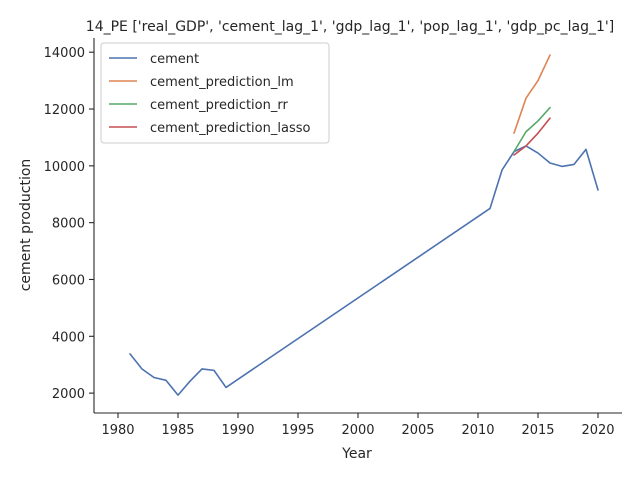 This screenshot has height=480, width=640. What do you see at coordinates (177, 430) in the screenshot?
I see `x-tick-label: 1985` at bounding box center [177, 430].